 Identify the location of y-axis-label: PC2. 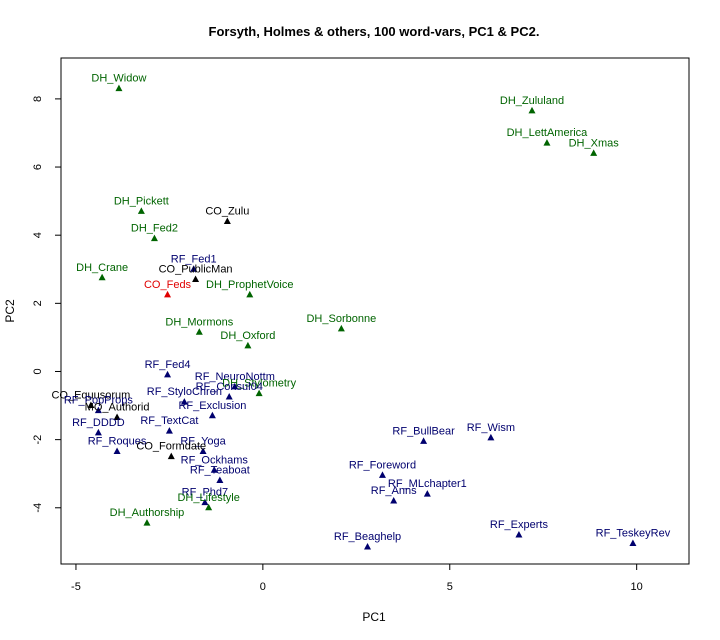
(10, 311).